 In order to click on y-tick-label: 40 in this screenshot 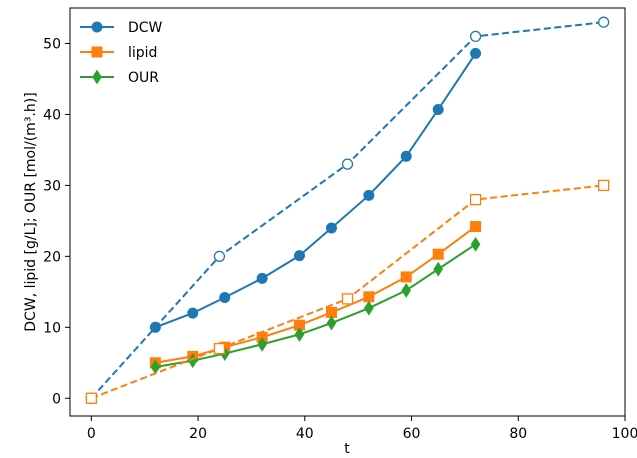, I will do `click(52, 115)`.